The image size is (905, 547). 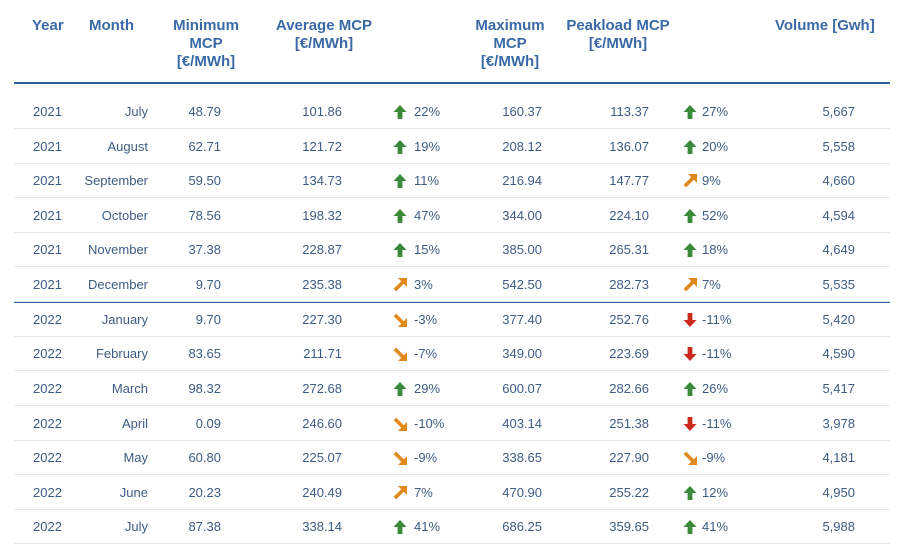 I want to click on cell-volume: 5,420, so click(x=838, y=319).